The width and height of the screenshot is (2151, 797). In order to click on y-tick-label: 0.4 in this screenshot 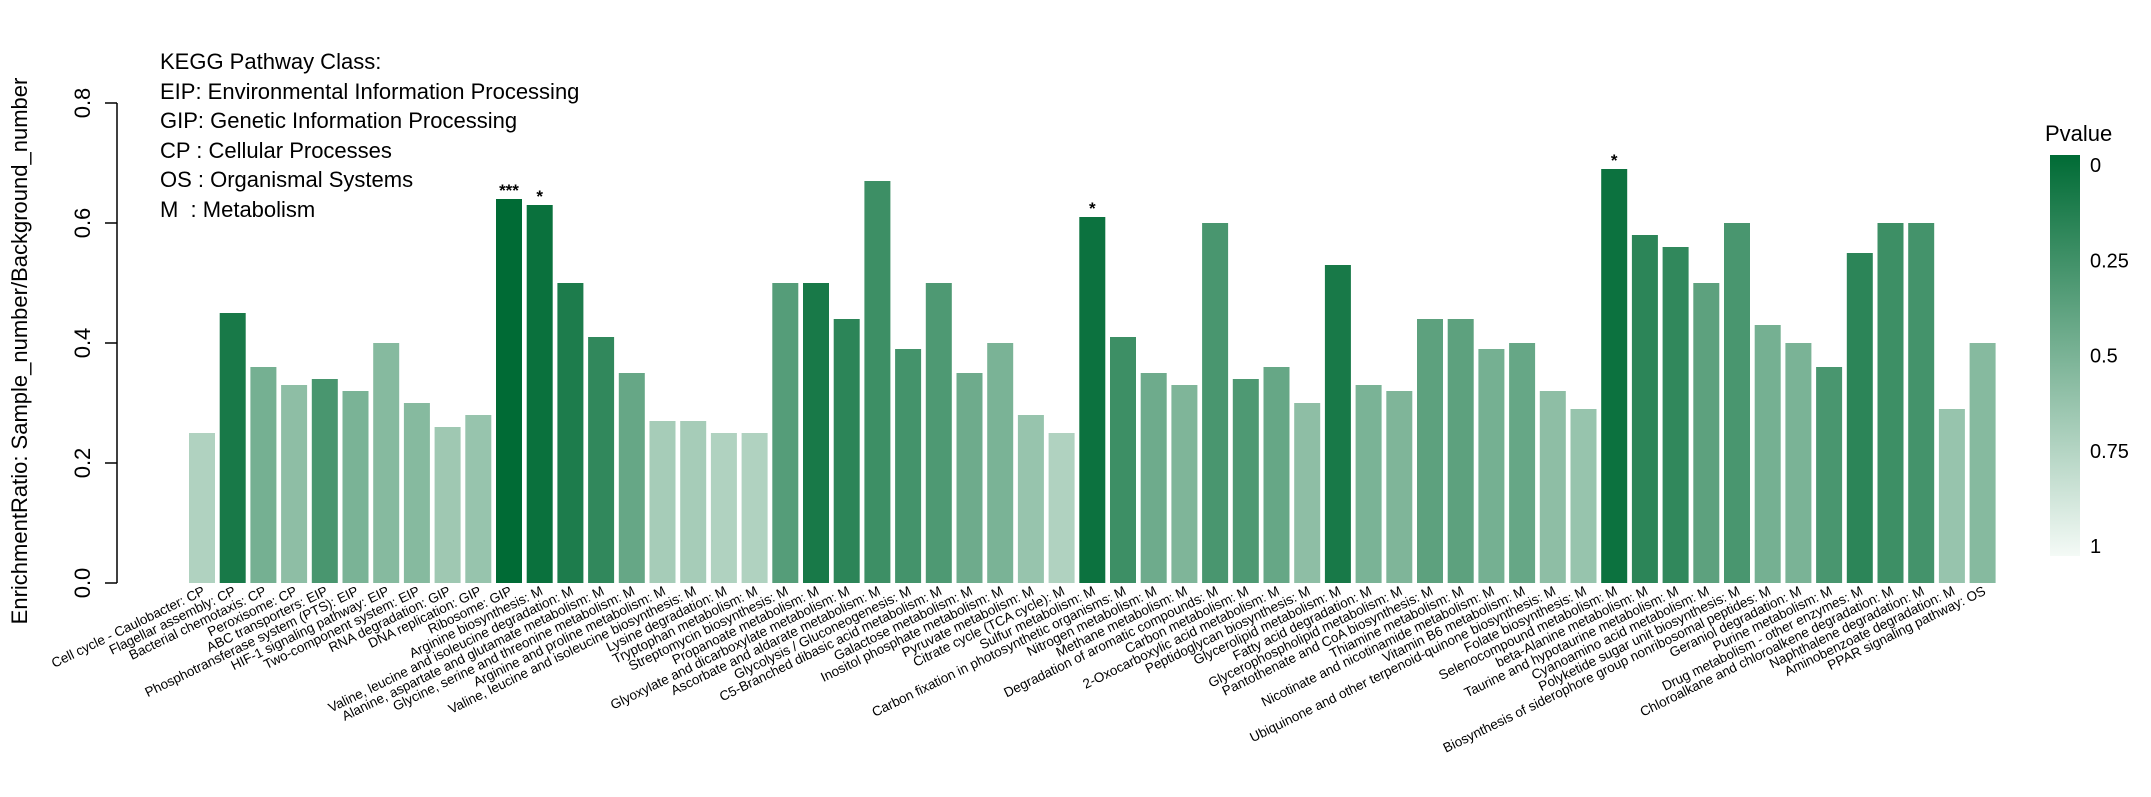, I will do `click(82, 343)`.